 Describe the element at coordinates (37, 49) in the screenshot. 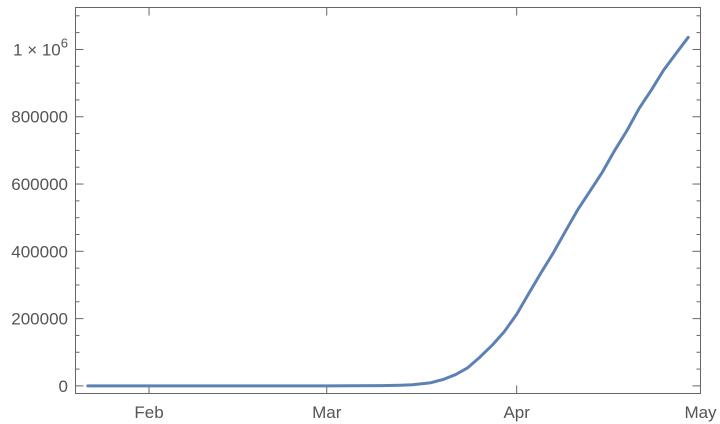

I see `y-tick-label-1e6-base: 1 × 10` at that location.